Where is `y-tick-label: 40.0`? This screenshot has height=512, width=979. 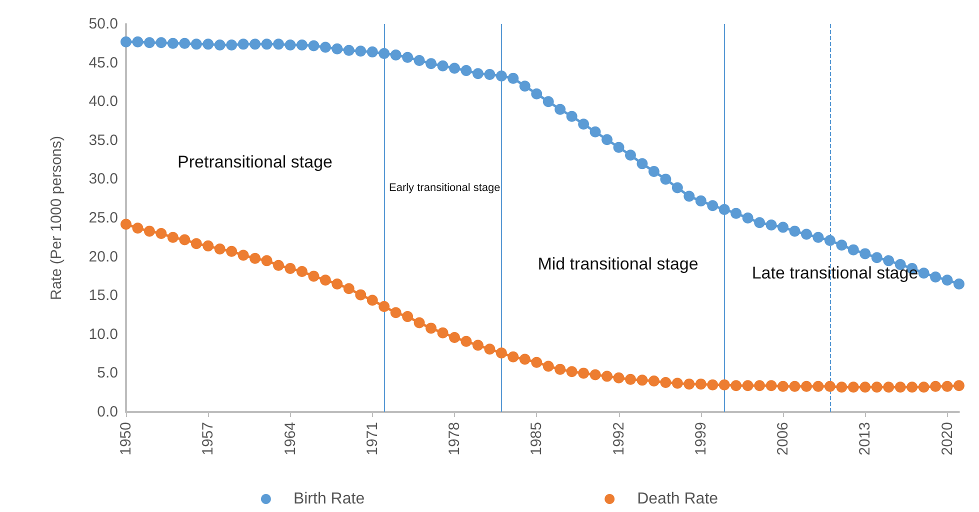 y-tick-label: 40.0 is located at coordinates (103, 101).